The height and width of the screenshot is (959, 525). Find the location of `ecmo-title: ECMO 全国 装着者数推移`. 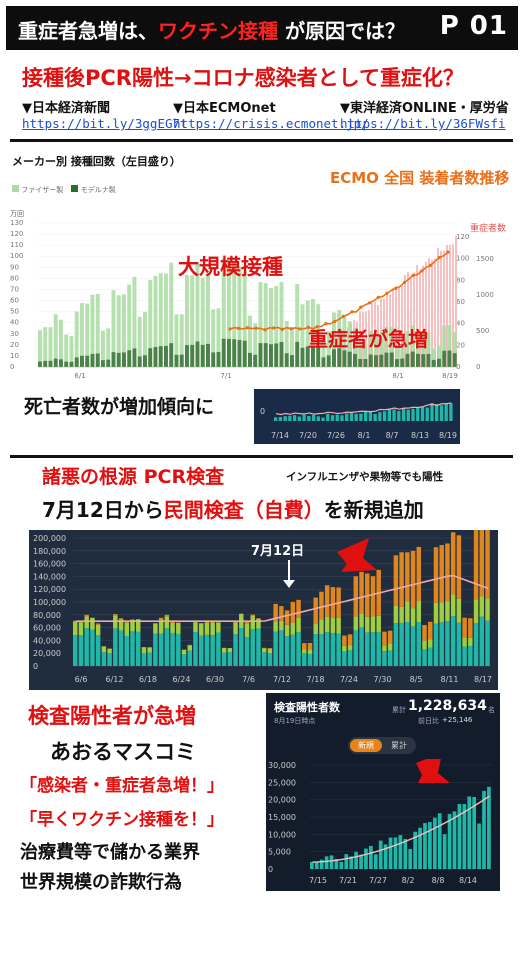

ecmo-title: ECMO 全国 装着者数推移 is located at coordinates (420, 178).